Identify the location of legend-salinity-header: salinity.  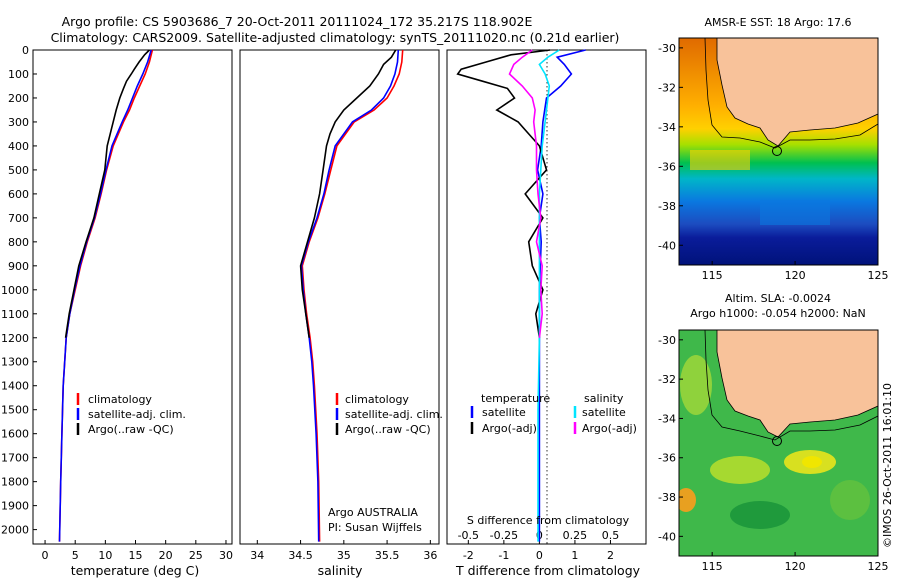
(604, 398).